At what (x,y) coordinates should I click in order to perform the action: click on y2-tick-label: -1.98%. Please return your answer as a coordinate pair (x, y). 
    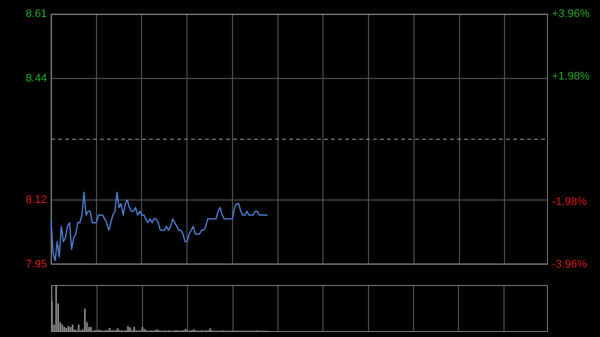
    Looking at the image, I should click on (570, 202).